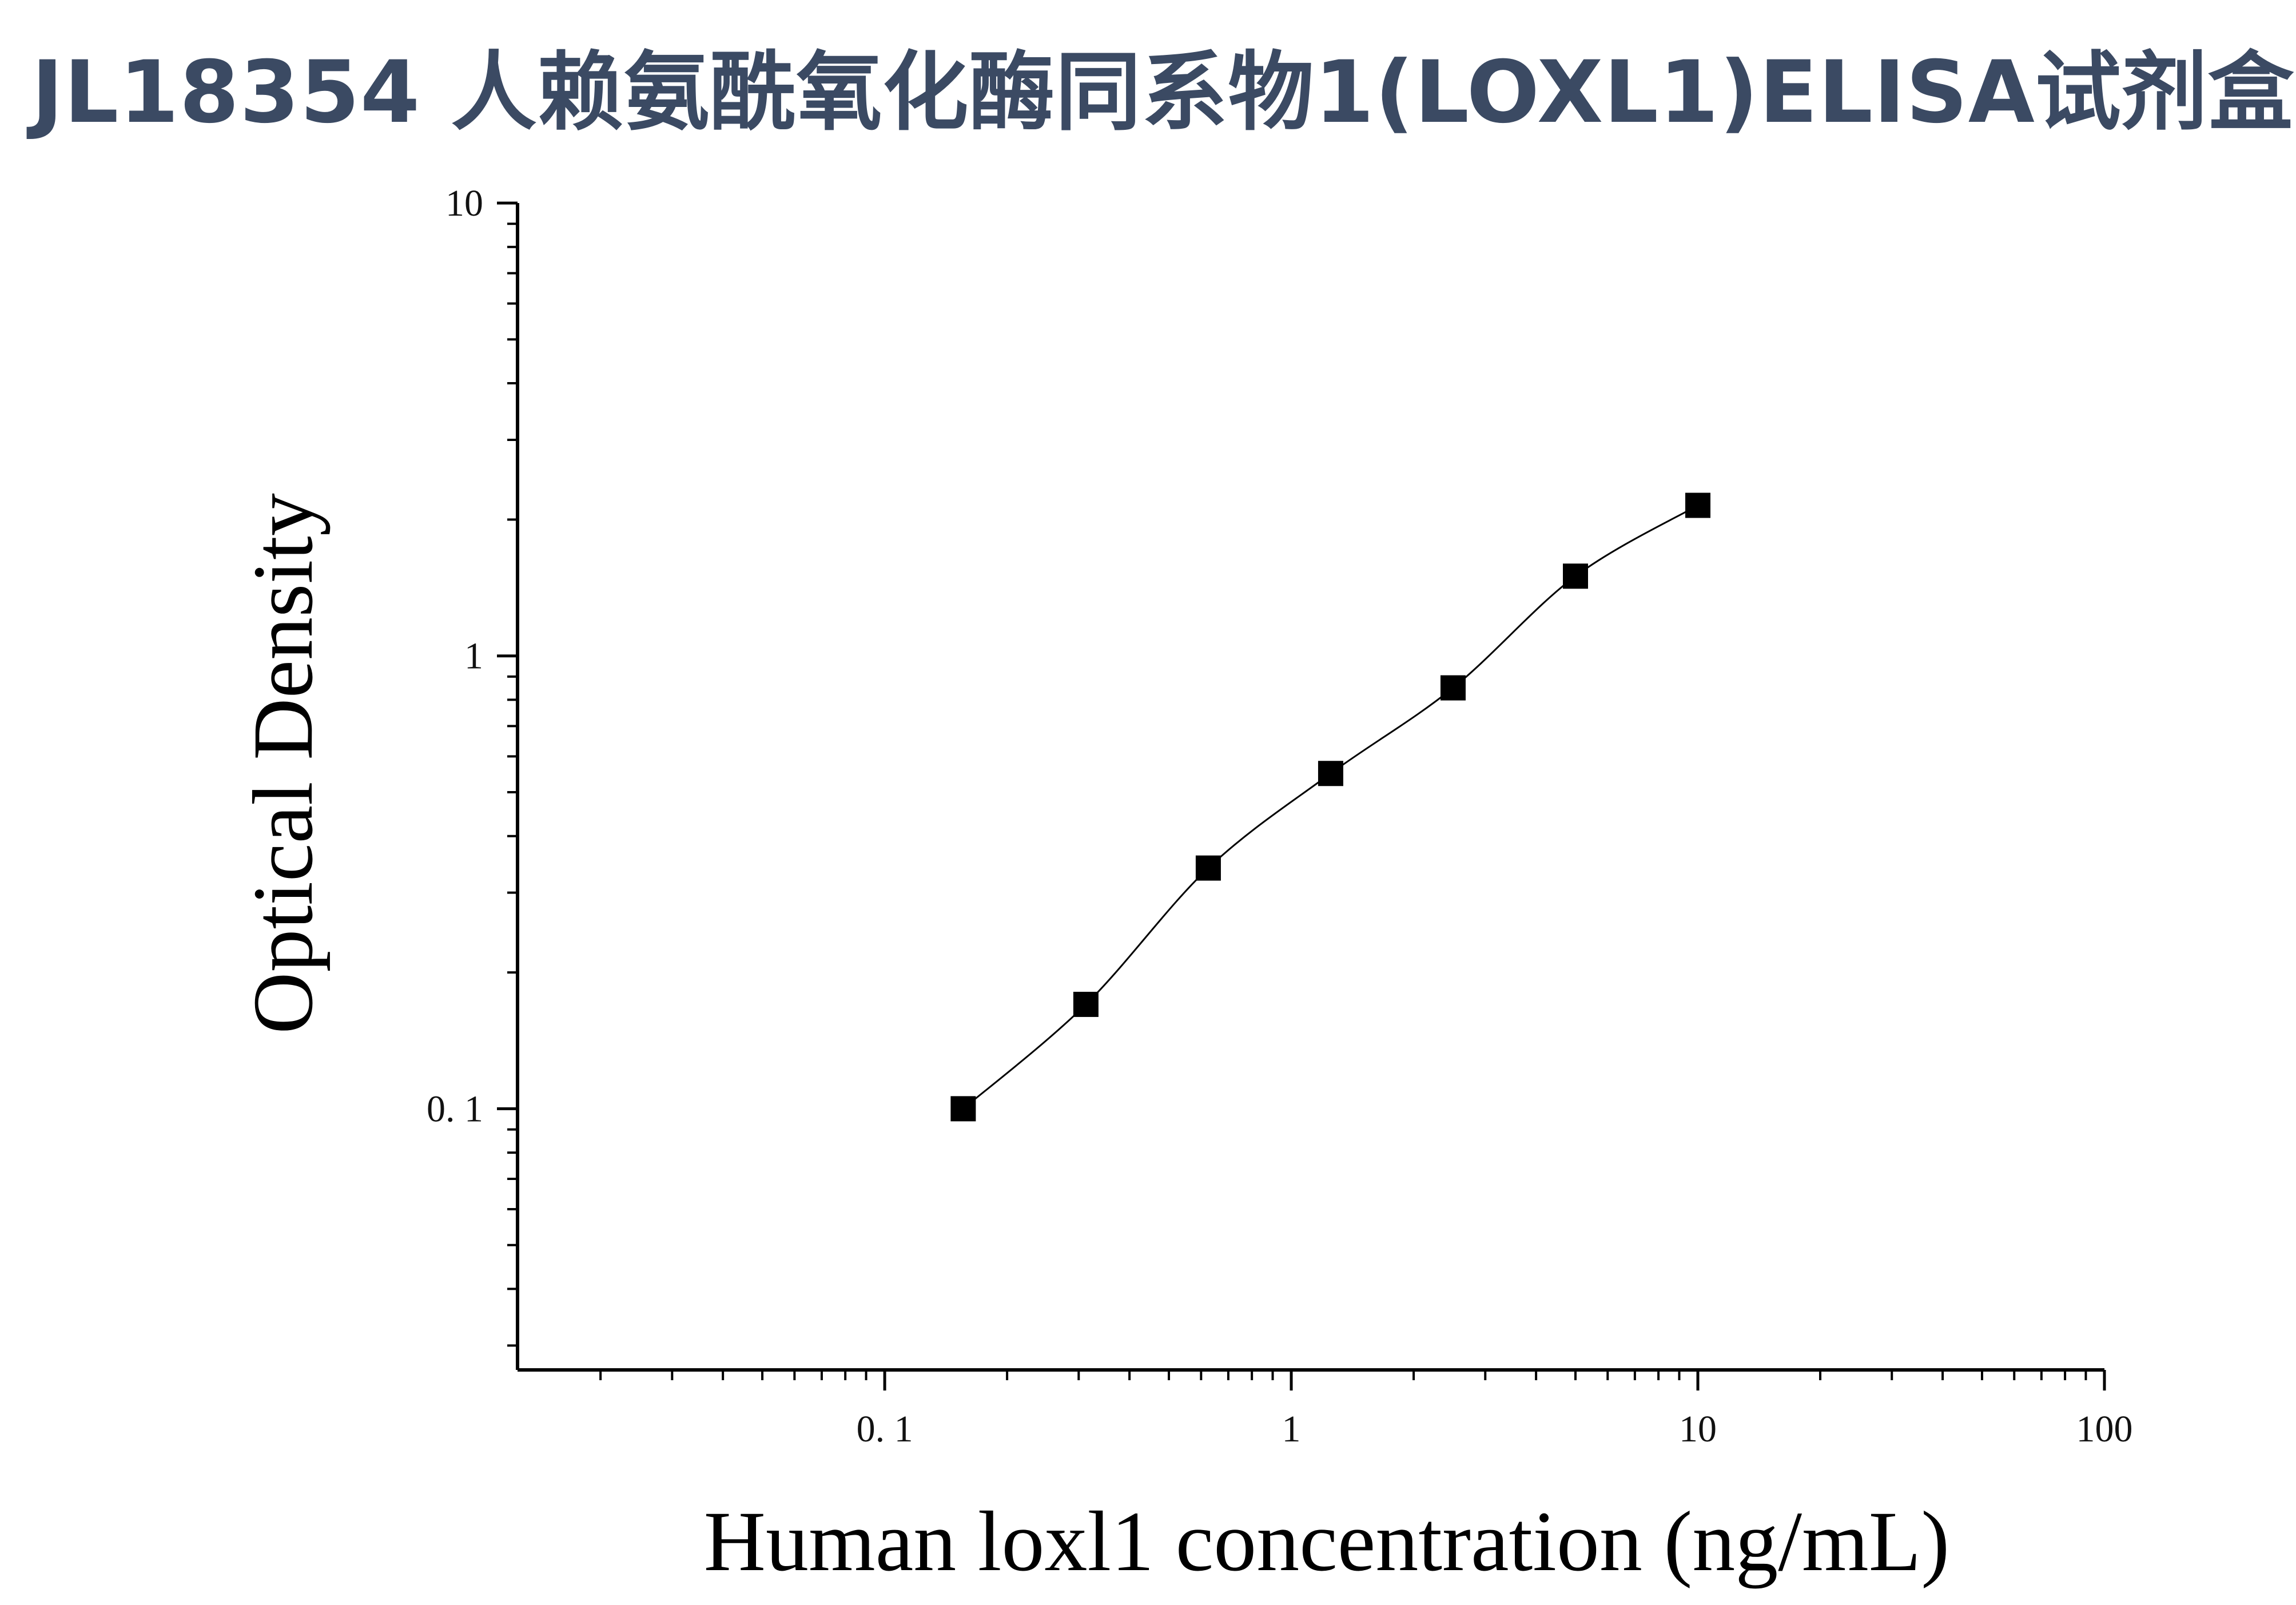  I want to click on y-tick-label: 10, so click(464, 203).